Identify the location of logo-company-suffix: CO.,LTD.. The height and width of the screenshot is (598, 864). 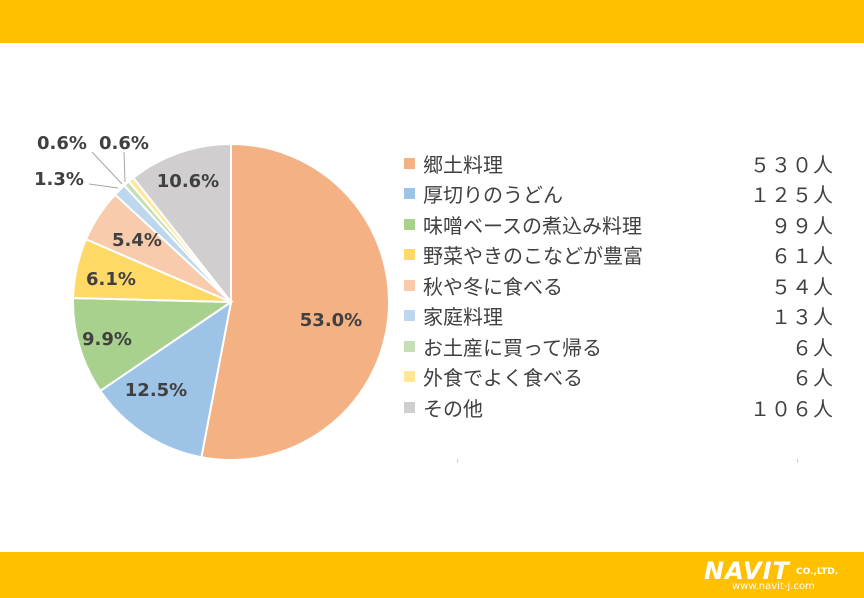
(817, 572).